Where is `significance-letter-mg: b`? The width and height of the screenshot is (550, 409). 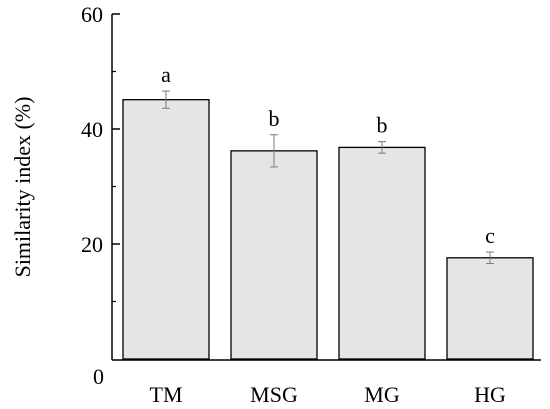
significance-letter-mg: b is located at coordinates (382, 125).